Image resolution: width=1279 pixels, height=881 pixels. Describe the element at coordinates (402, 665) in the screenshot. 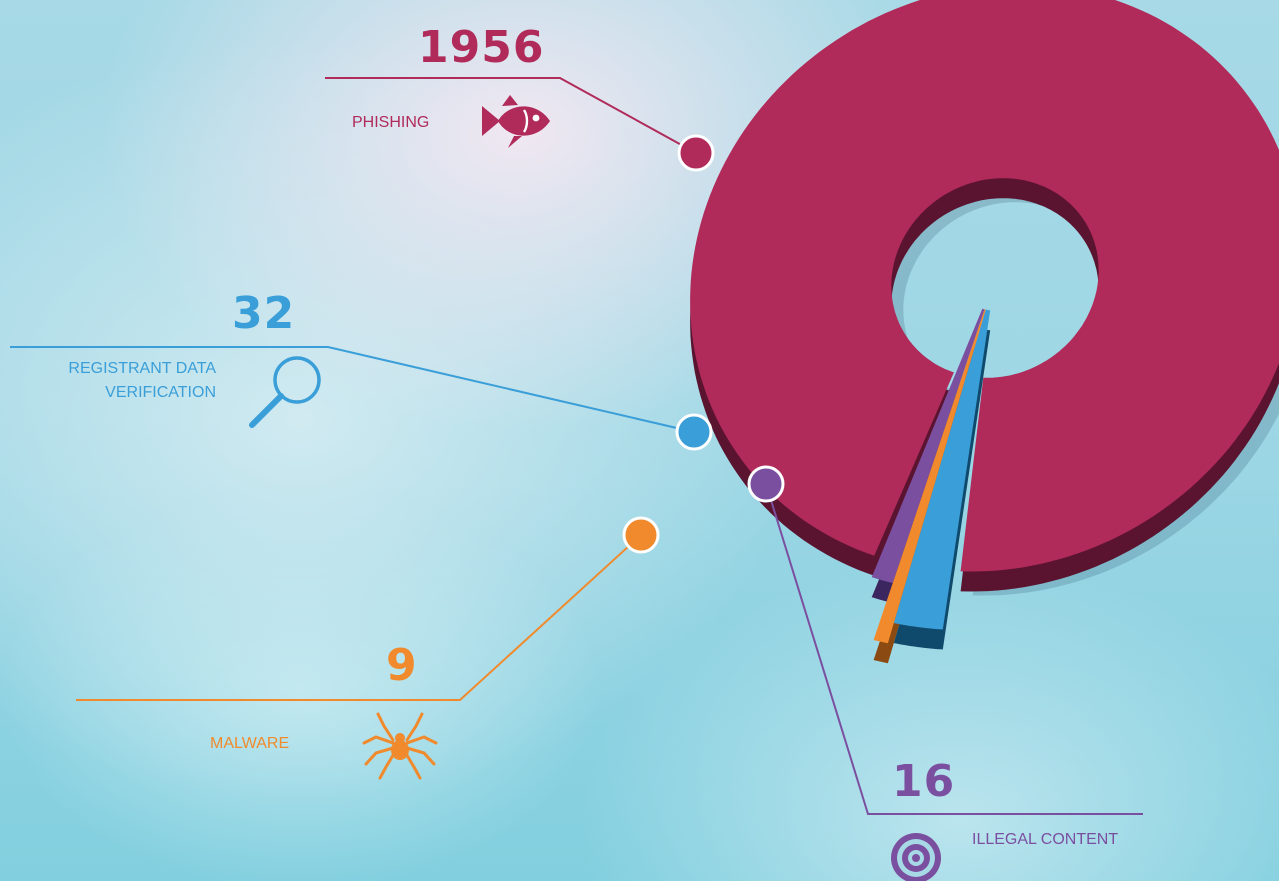

I see `malware-value: 9` at that location.